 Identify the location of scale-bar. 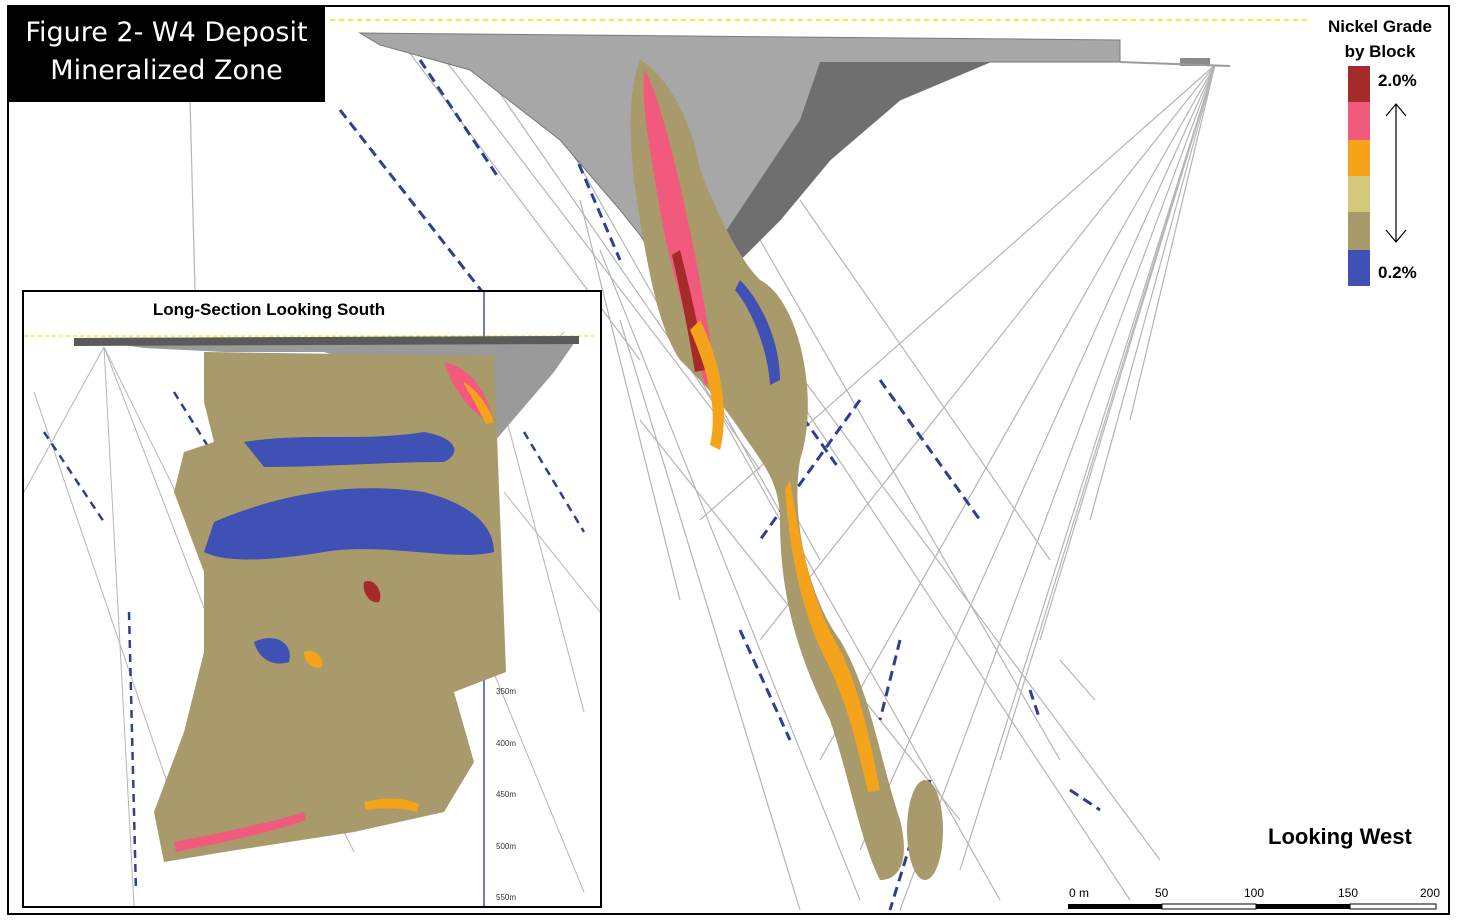
(1252, 906).